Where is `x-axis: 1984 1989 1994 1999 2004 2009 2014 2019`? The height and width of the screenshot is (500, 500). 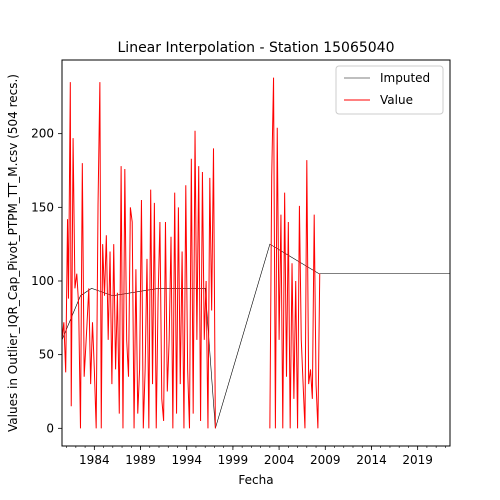 x-axis: 1984 1989 1994 1999 2004 2009 2014 2019 is located at coordinates (256, 456).